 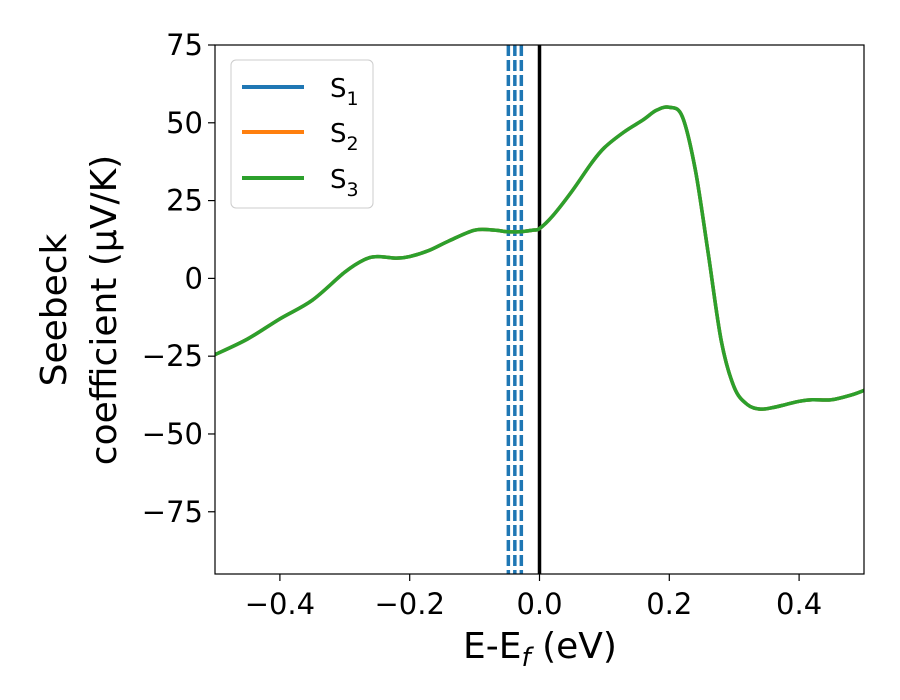 What do you see at coordinates (184, 123) in the screenshot?
I see `y-tick-label: 50` at bounding box center [184, 123].